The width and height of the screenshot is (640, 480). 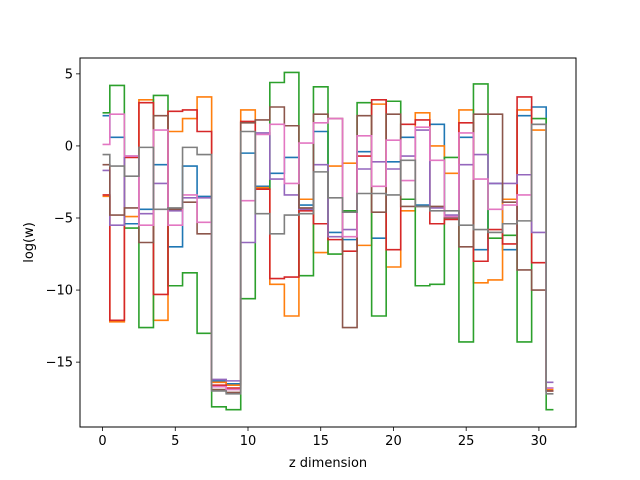 What do you see at coordinates (69, 146) in the screenshot?
I see `y-tick-label: 0` at bounding box center [69, 146].